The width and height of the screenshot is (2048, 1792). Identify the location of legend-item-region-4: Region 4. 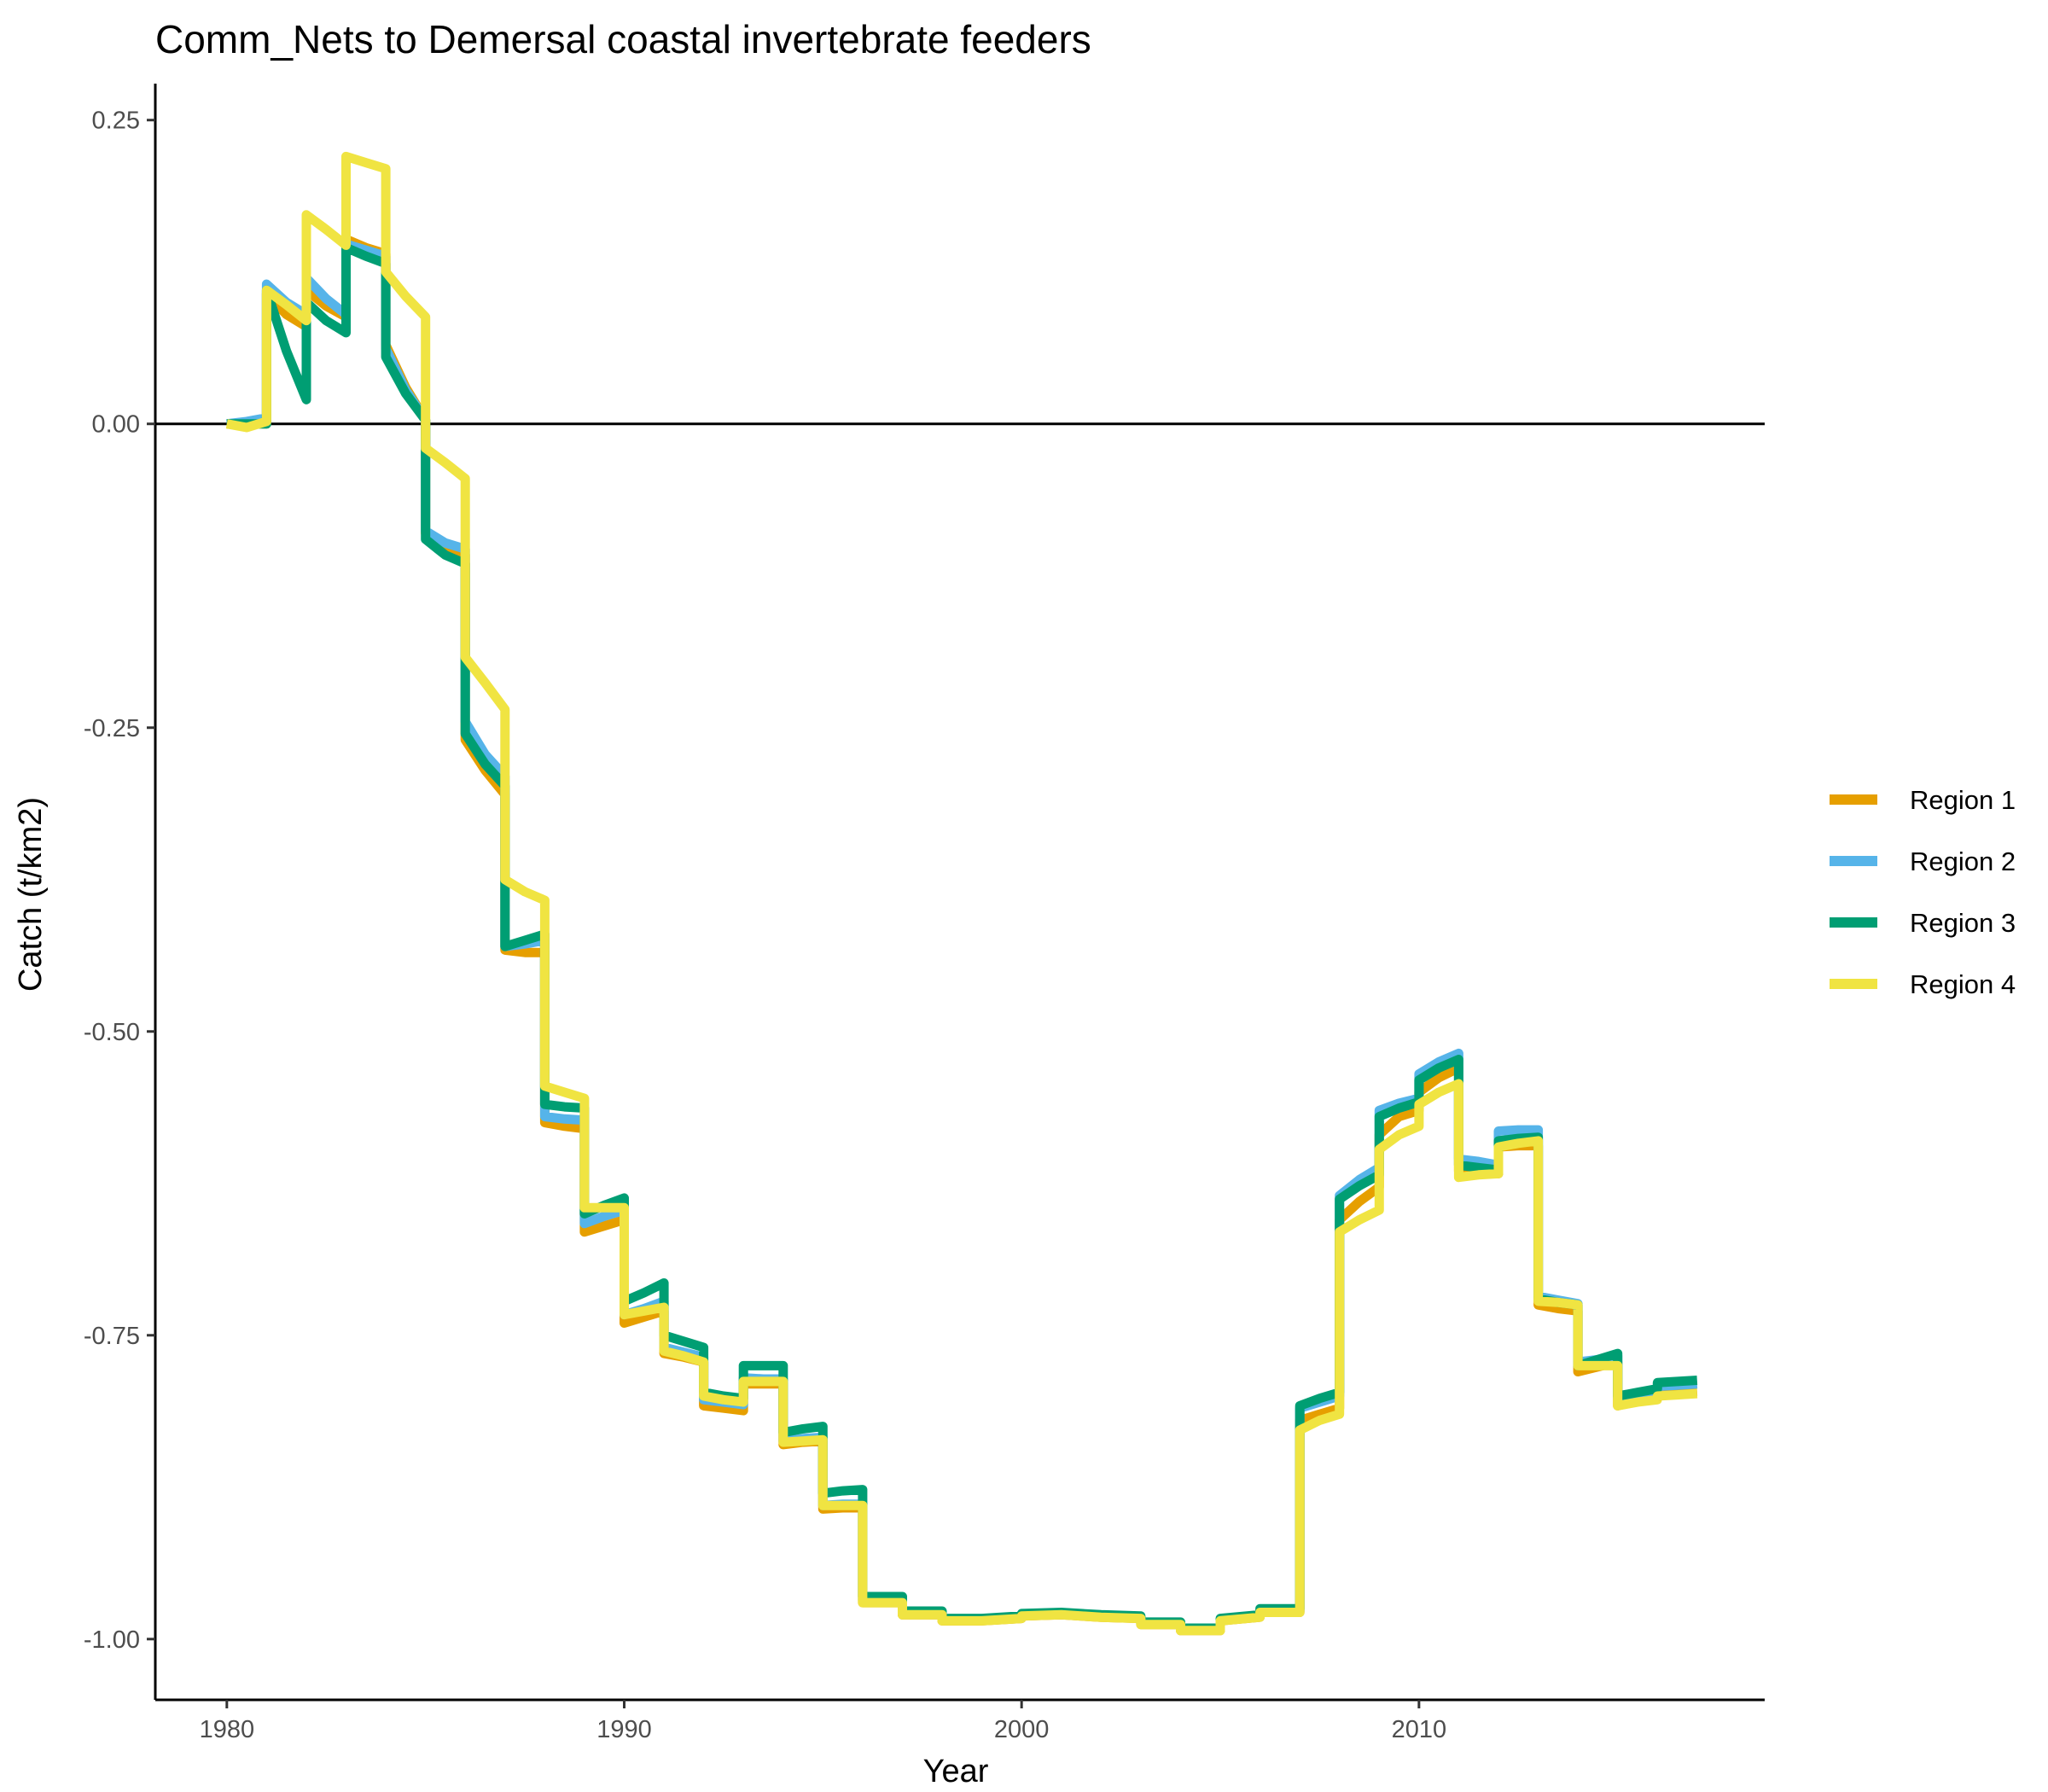
(1923, 984).